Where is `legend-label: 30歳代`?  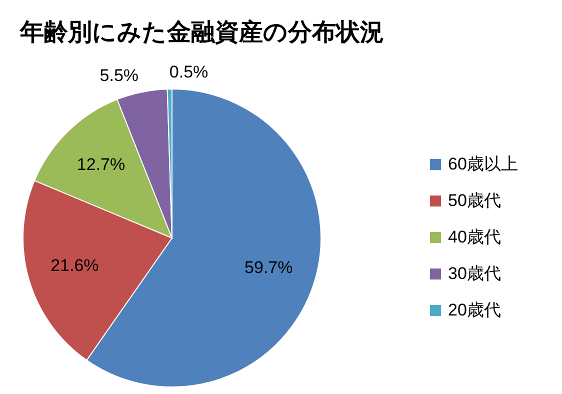 legend-label: 30歳代 is located at coordinates (474, 273).